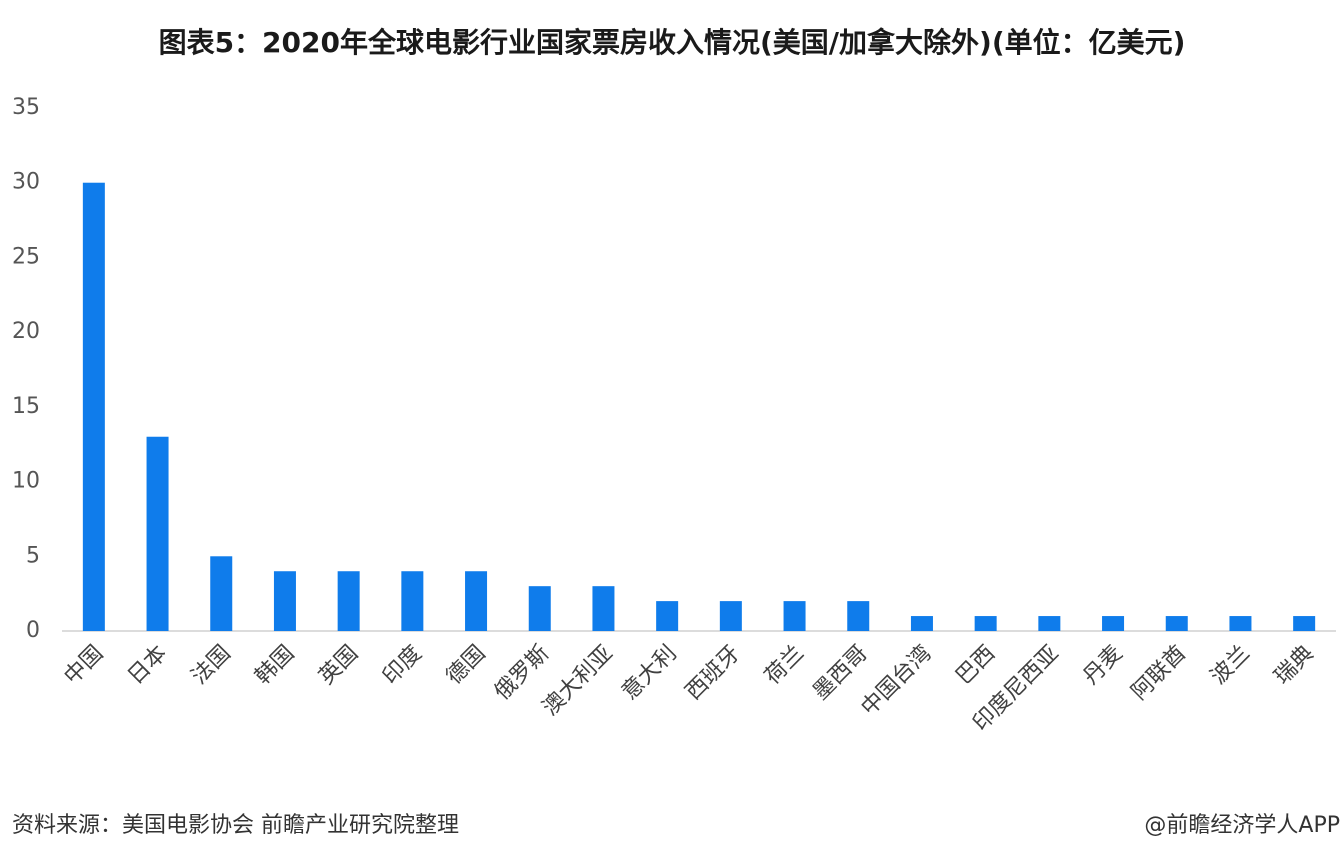  Describe the element at coordinates (211, 665) in the screenshot. I see `x-tick-label: 法国` at that location.